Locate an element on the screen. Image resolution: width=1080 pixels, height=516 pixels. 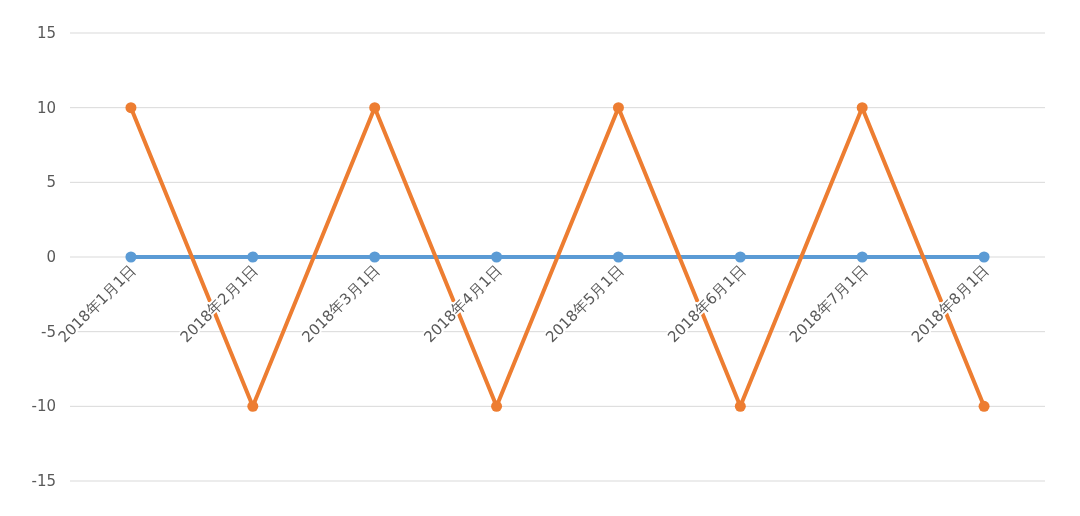
y-tick-label: -10 is located at coordinates (43, 406).